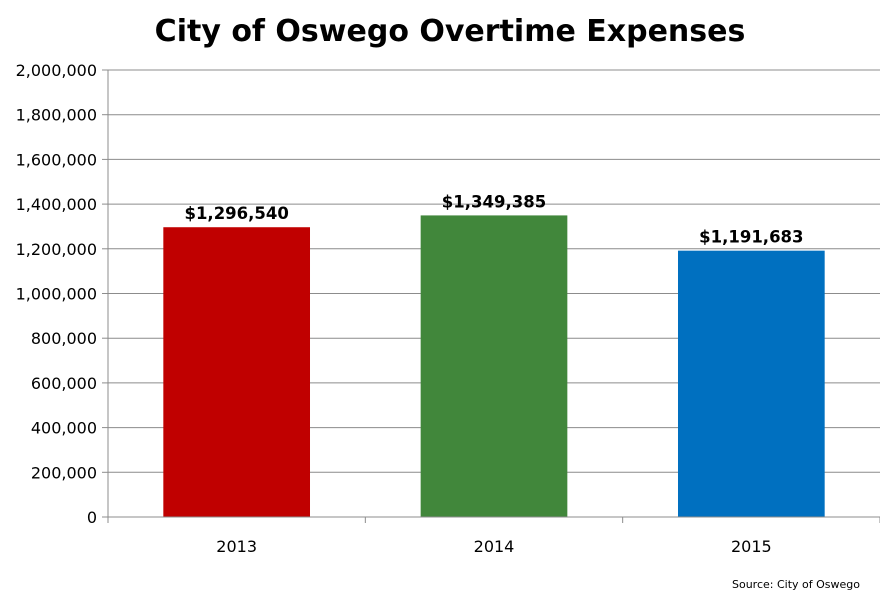 The width and height of the screenshot is (880, 609). Describe the element at coordinates (92, 517) in the screenshot. I see `y-tick-label: 0` at that location.